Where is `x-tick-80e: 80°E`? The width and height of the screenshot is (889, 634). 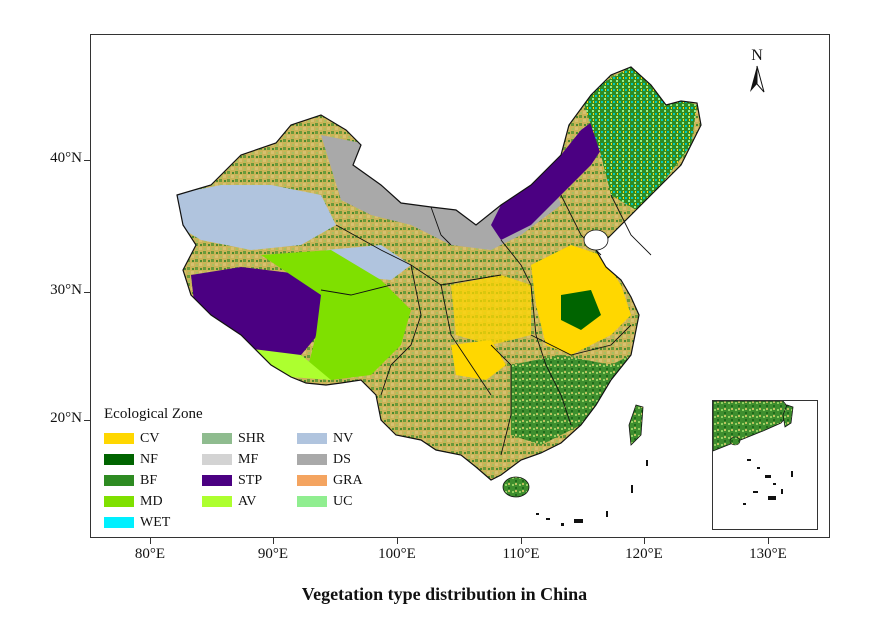
x-tick-80e: 80°E is located at coordinates (150, 554).